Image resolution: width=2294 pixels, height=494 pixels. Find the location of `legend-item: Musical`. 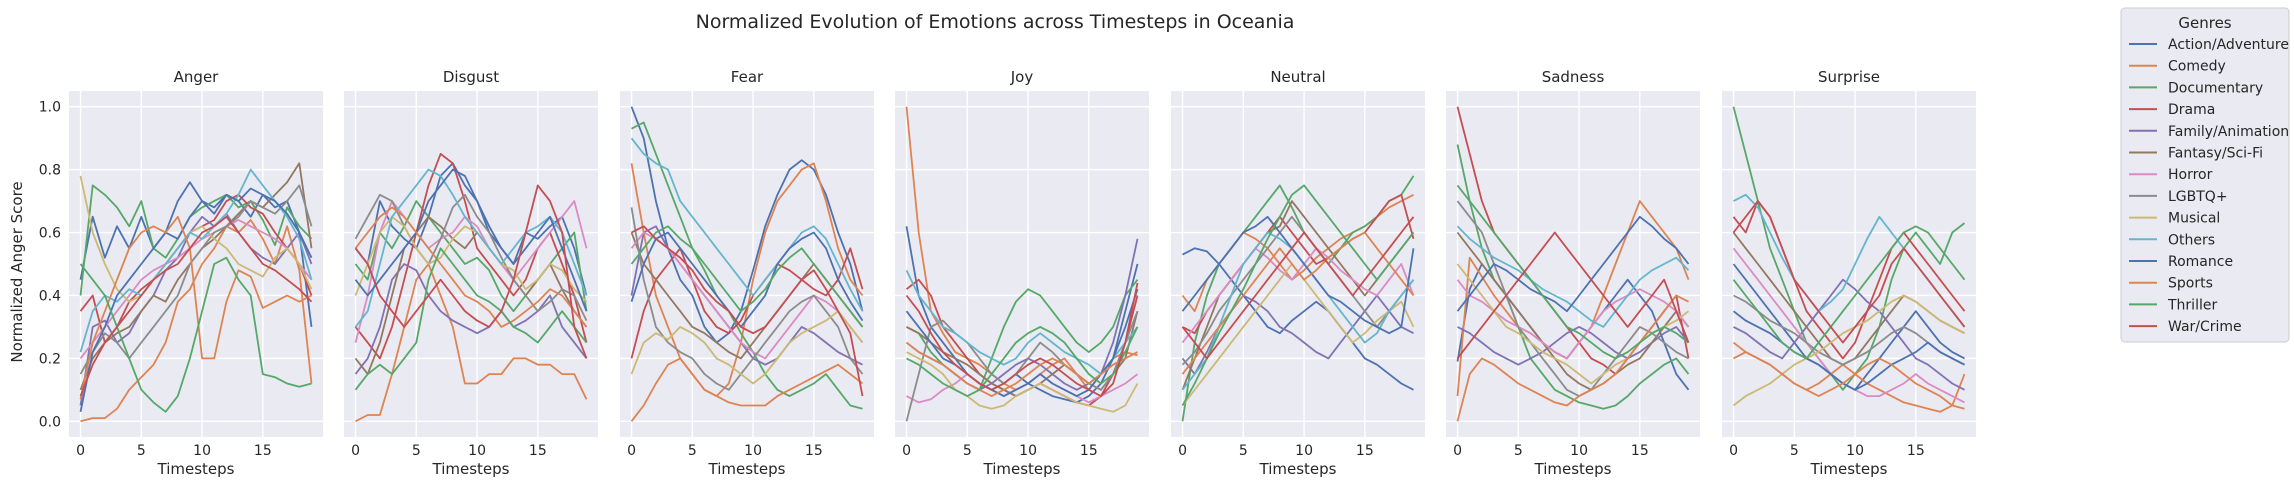

legend-item: Musical is located at coordinates (2174, 219).